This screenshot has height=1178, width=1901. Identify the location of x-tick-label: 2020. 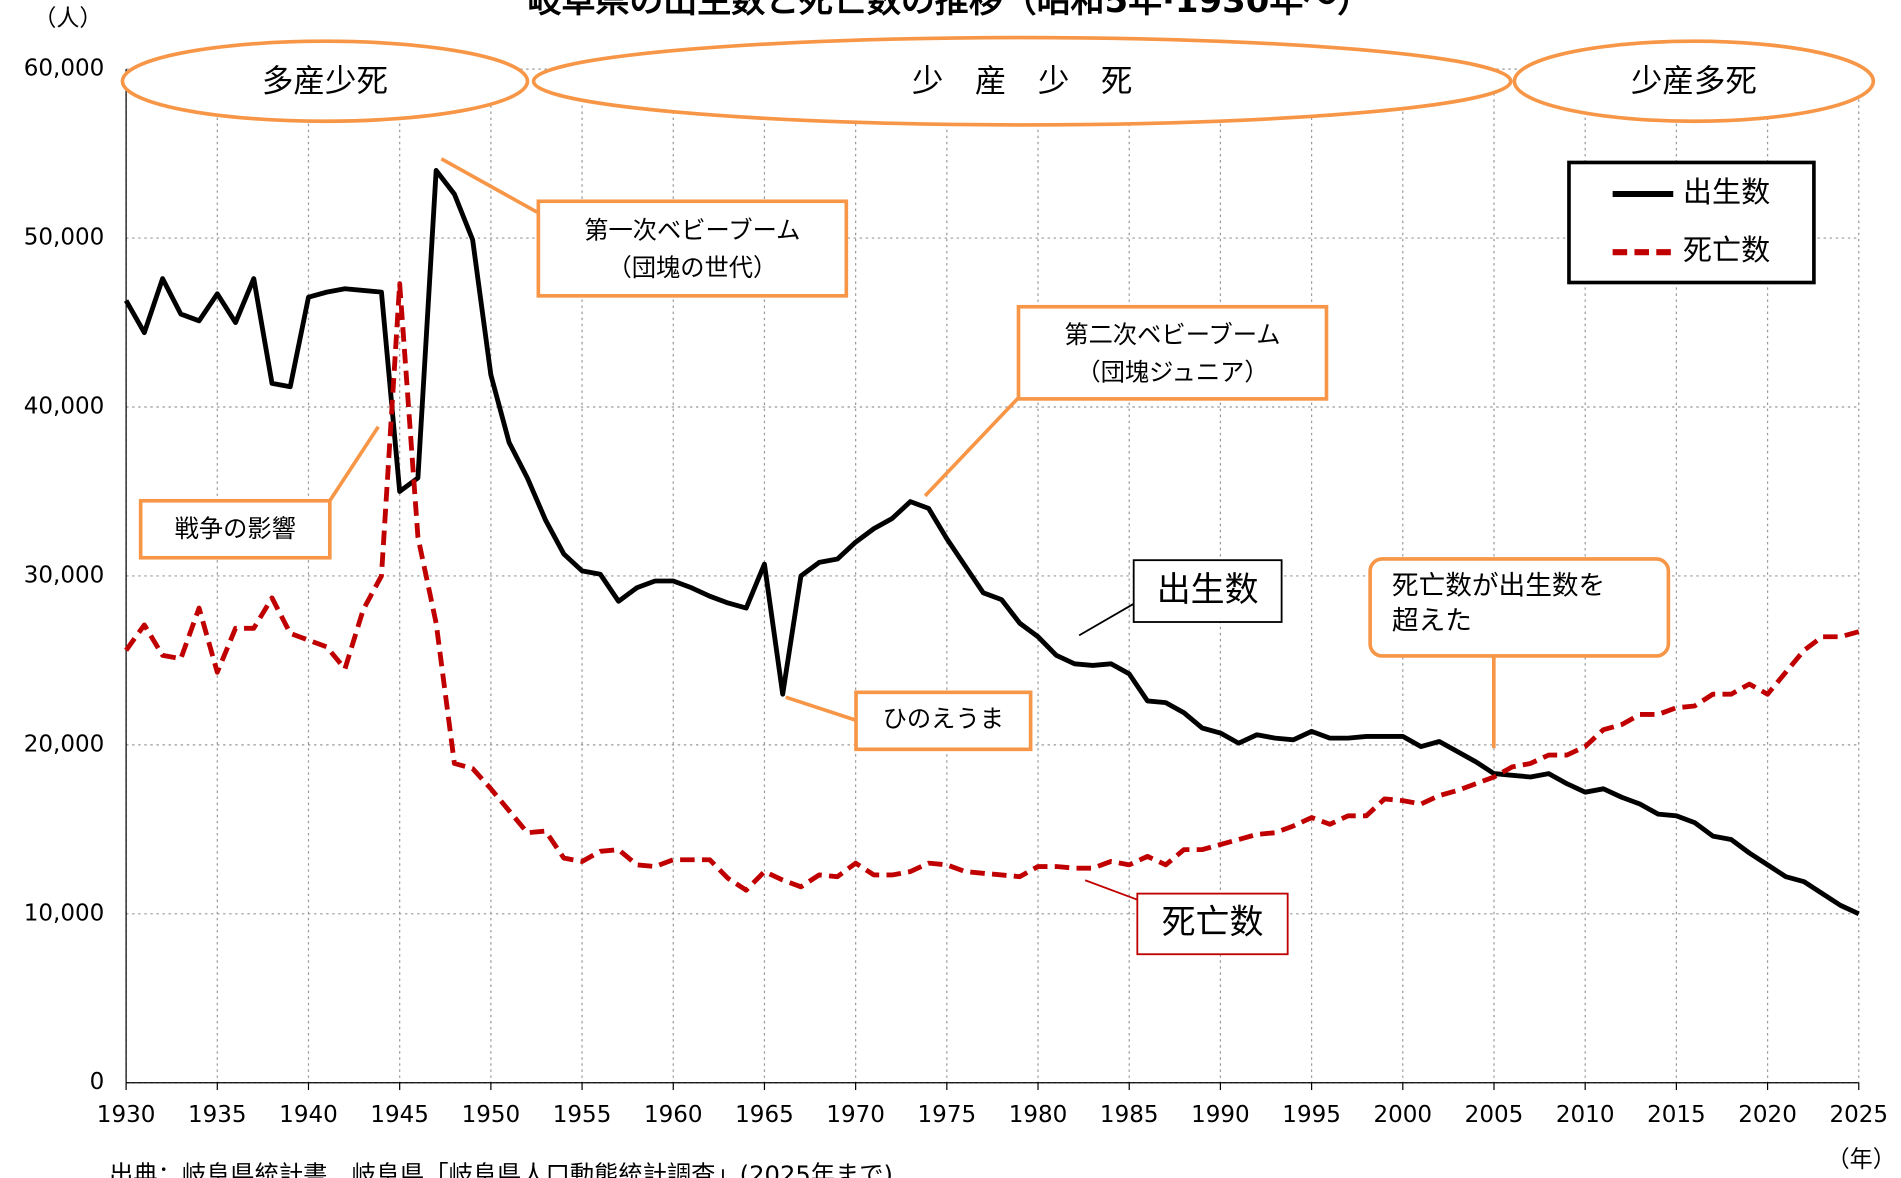
(1767, 1115).